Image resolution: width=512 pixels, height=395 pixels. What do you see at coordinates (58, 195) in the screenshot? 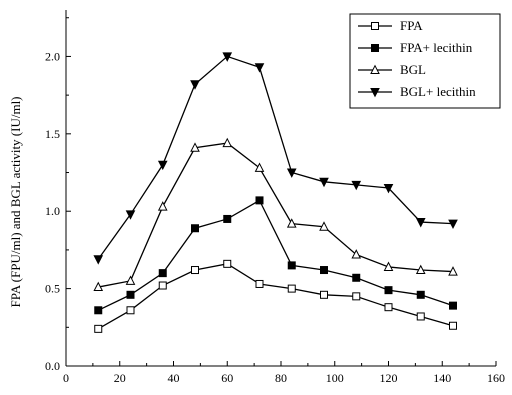
I see `y-ticks: 0.0 0.5 1.0 1.5 2.0` at bounding box center [58, 195].